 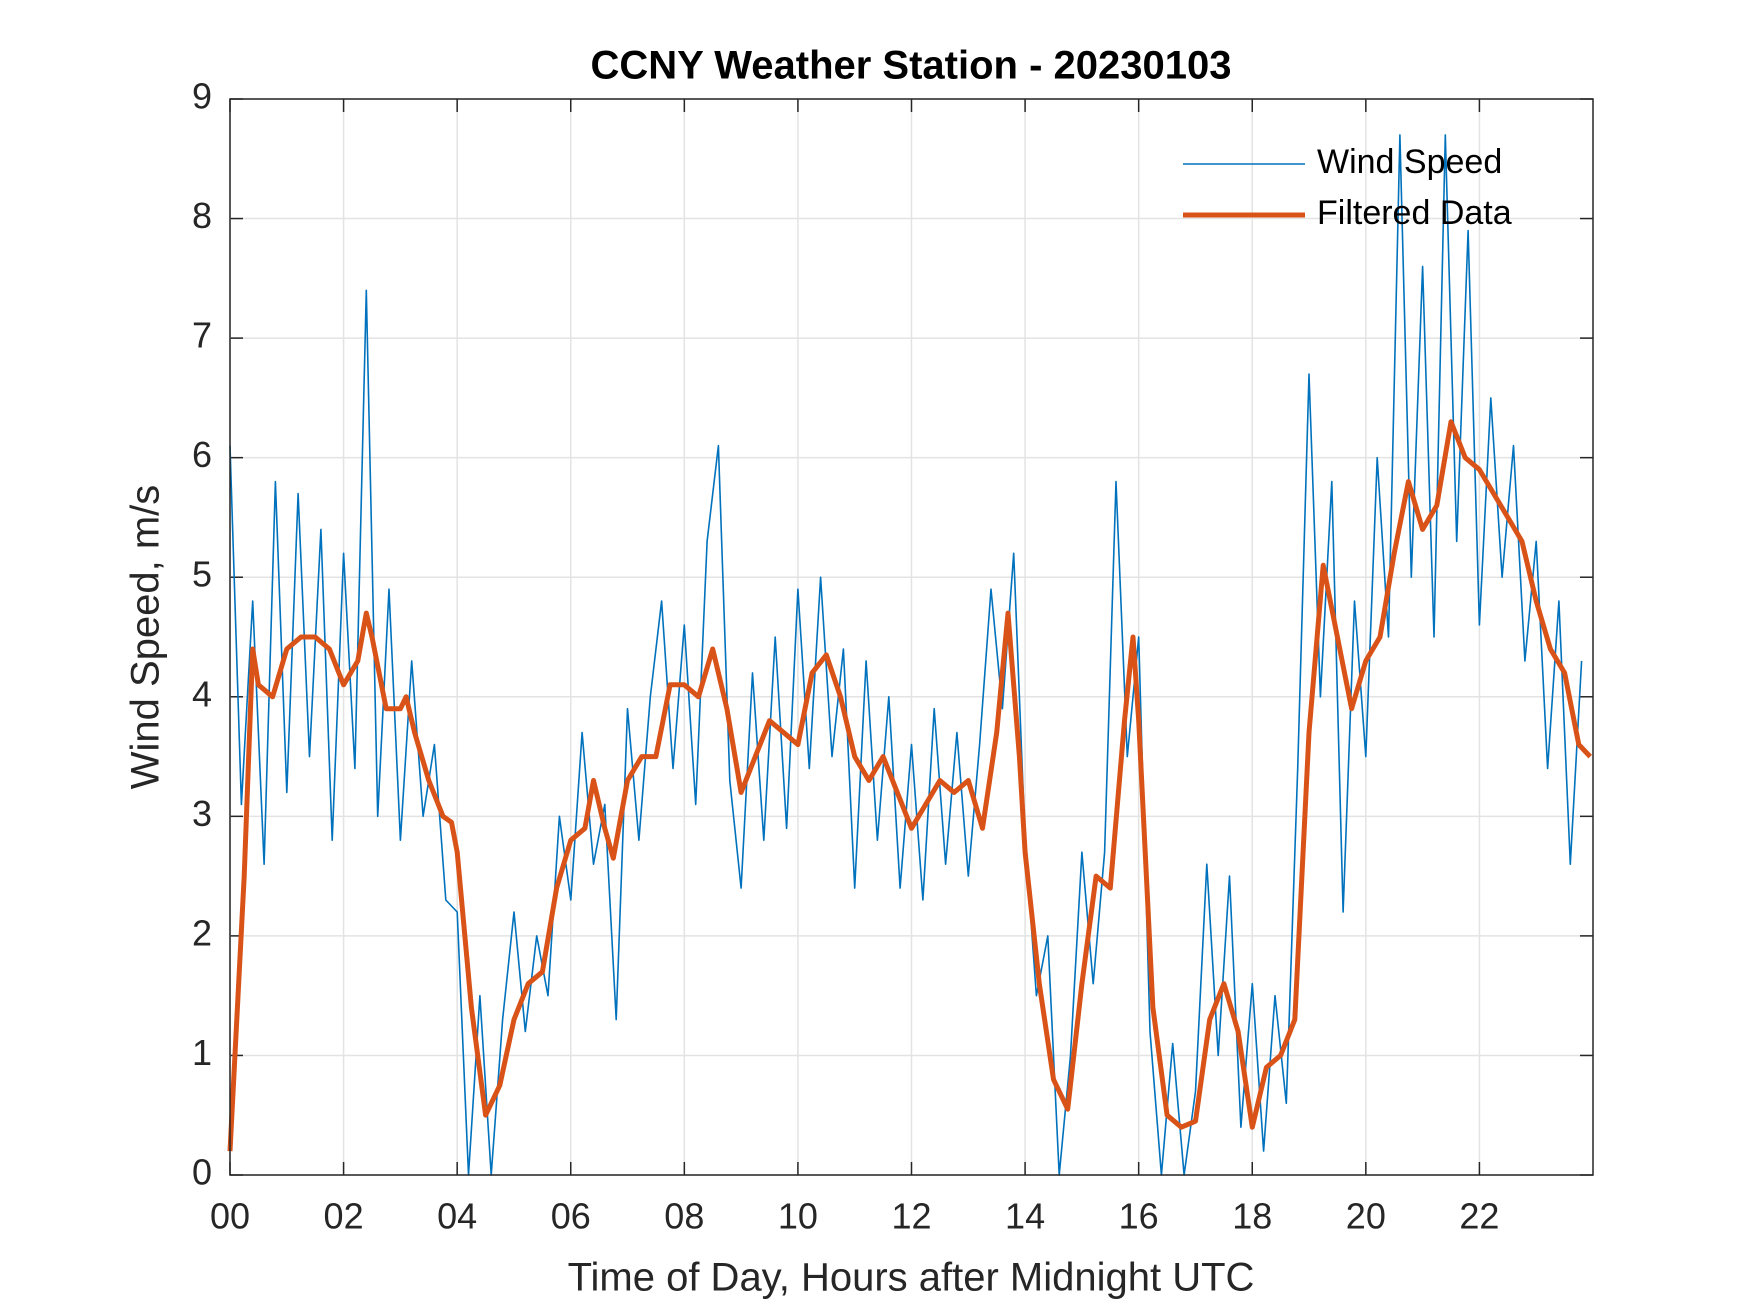 I want to click on x-tick-label: 22, so click(x=1479, y=1216).